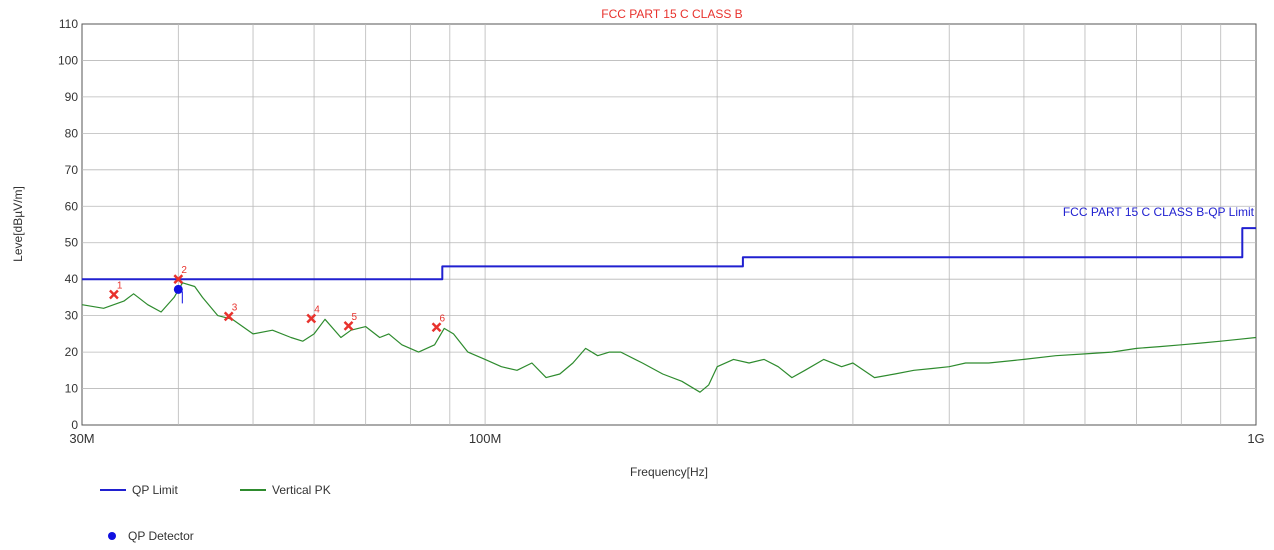 The width and height of the screenshot is (1274, 550). What do you see at coordinates (215, 513) in the screenshot?
I see `legend: QP Limit Vertical PK QP Detector` at bounding box center [215, 513].